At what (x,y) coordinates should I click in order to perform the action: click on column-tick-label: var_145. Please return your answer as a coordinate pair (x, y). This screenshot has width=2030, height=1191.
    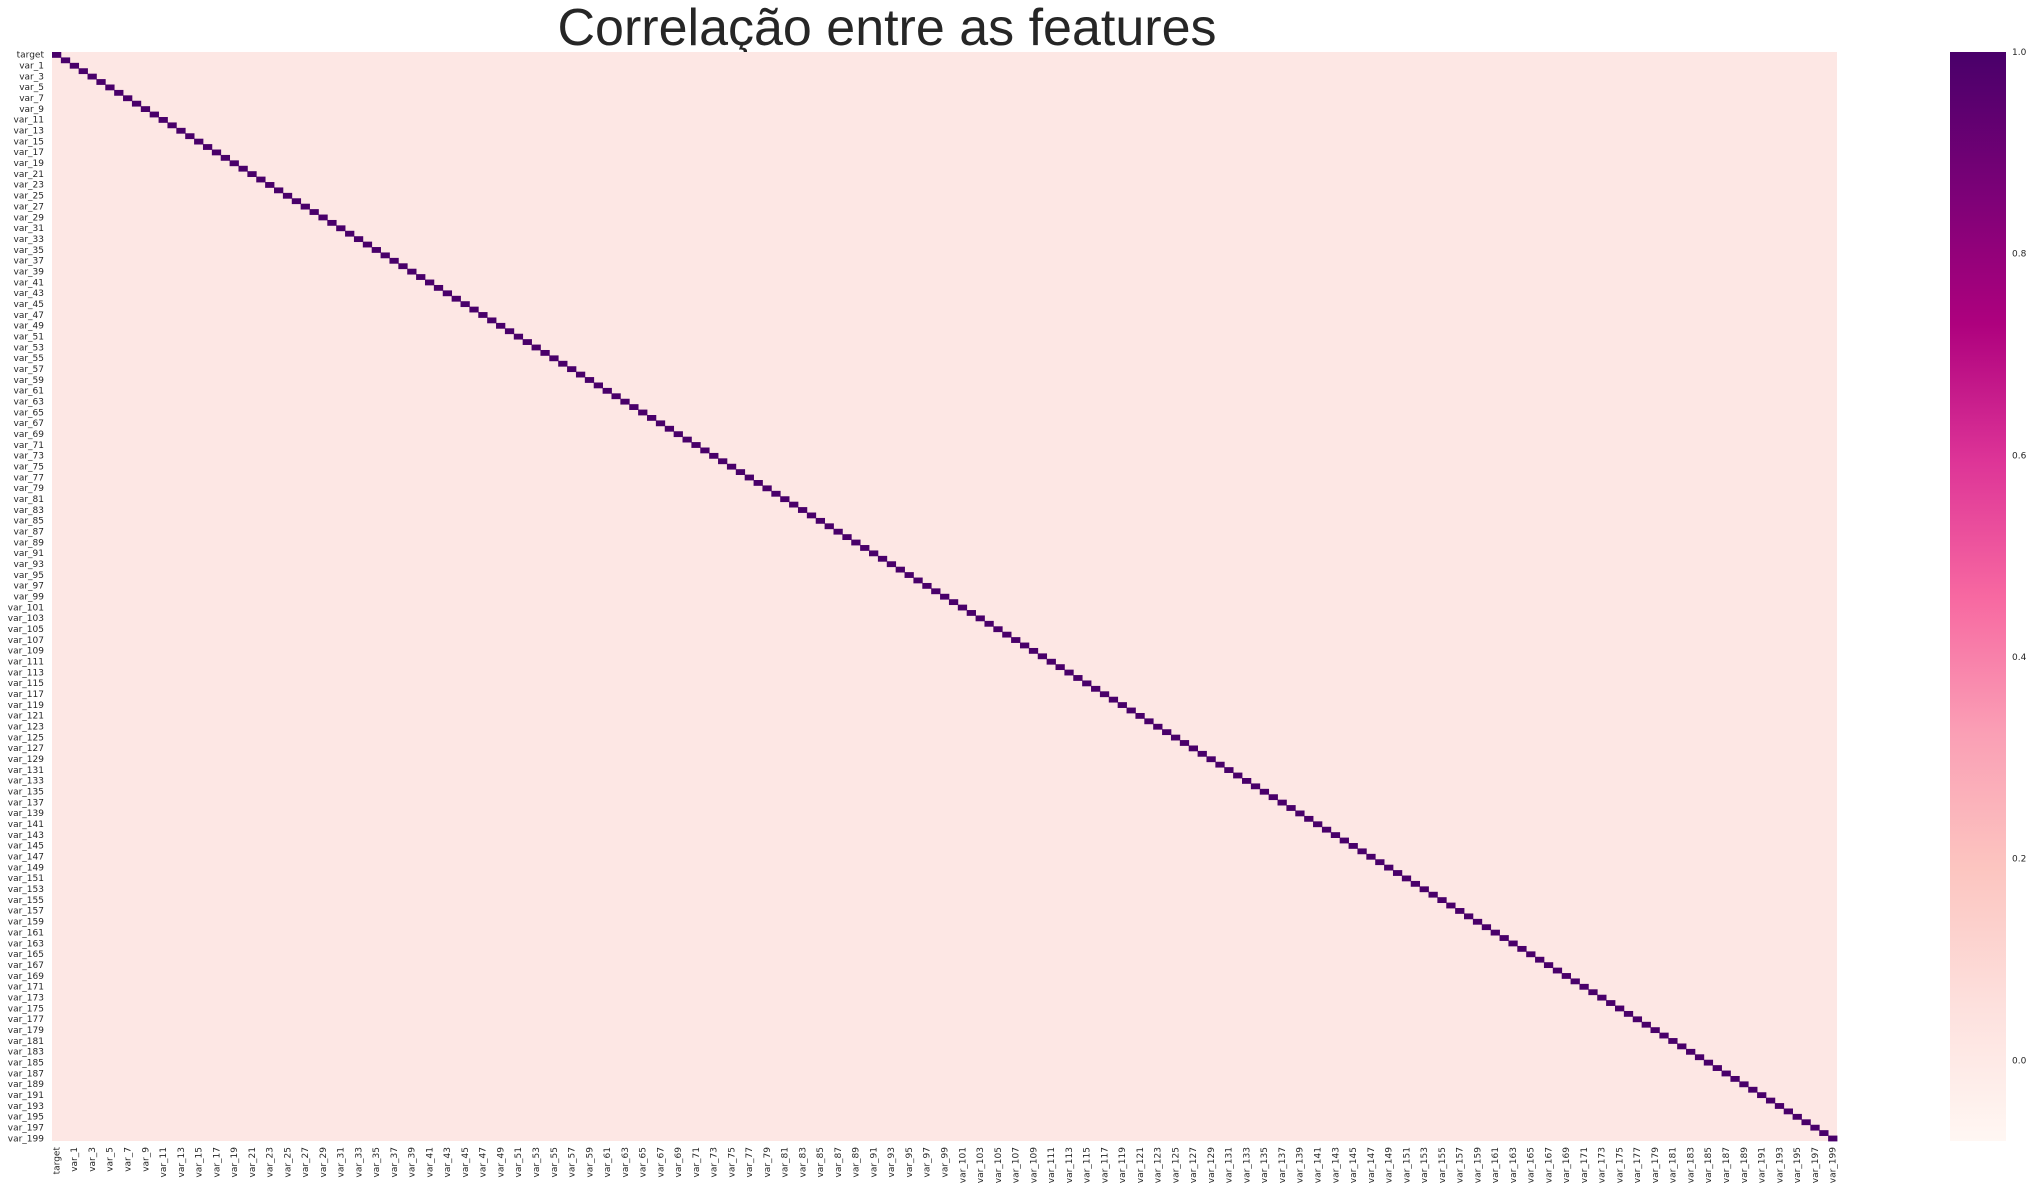
    Looking at the image, I should click on (1354, 1165).